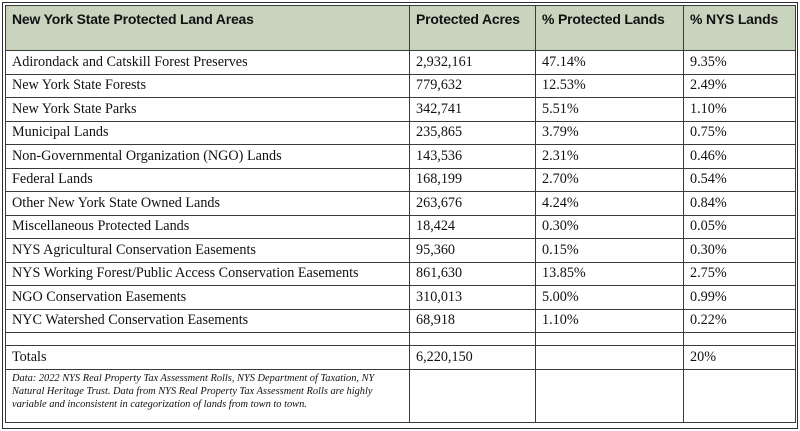 The height and width of the screenshot is (431, 800). I want to click on blank-row, so click(400, 339).